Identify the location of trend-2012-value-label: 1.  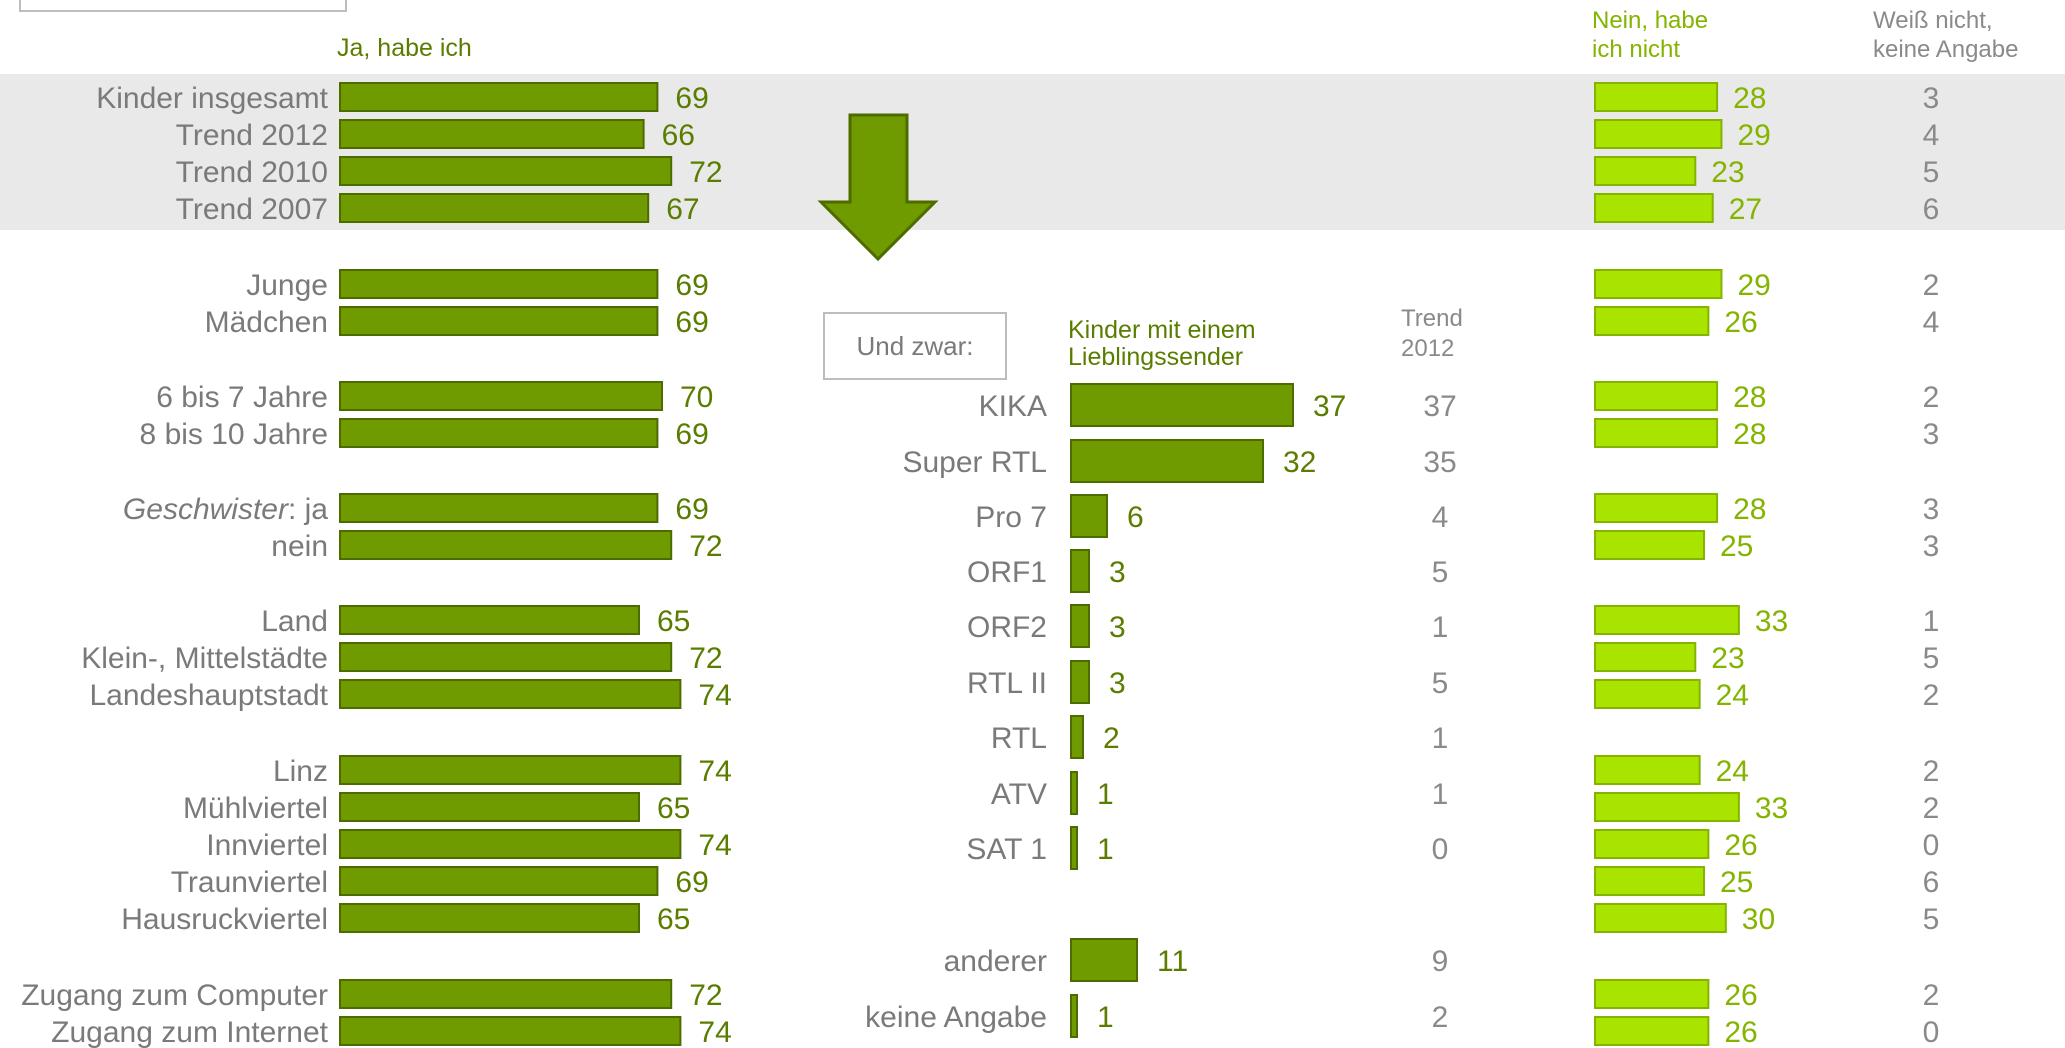
(1440, 738).